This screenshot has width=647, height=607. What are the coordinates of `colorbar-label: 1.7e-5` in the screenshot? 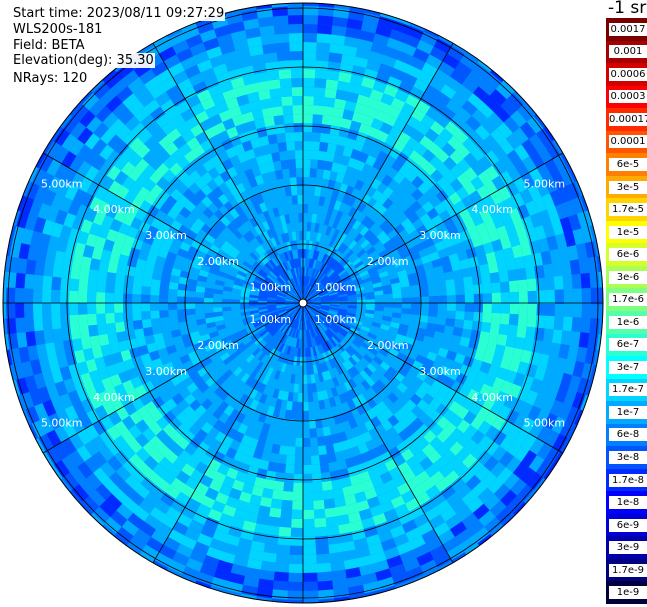 It's located at (628, 210).